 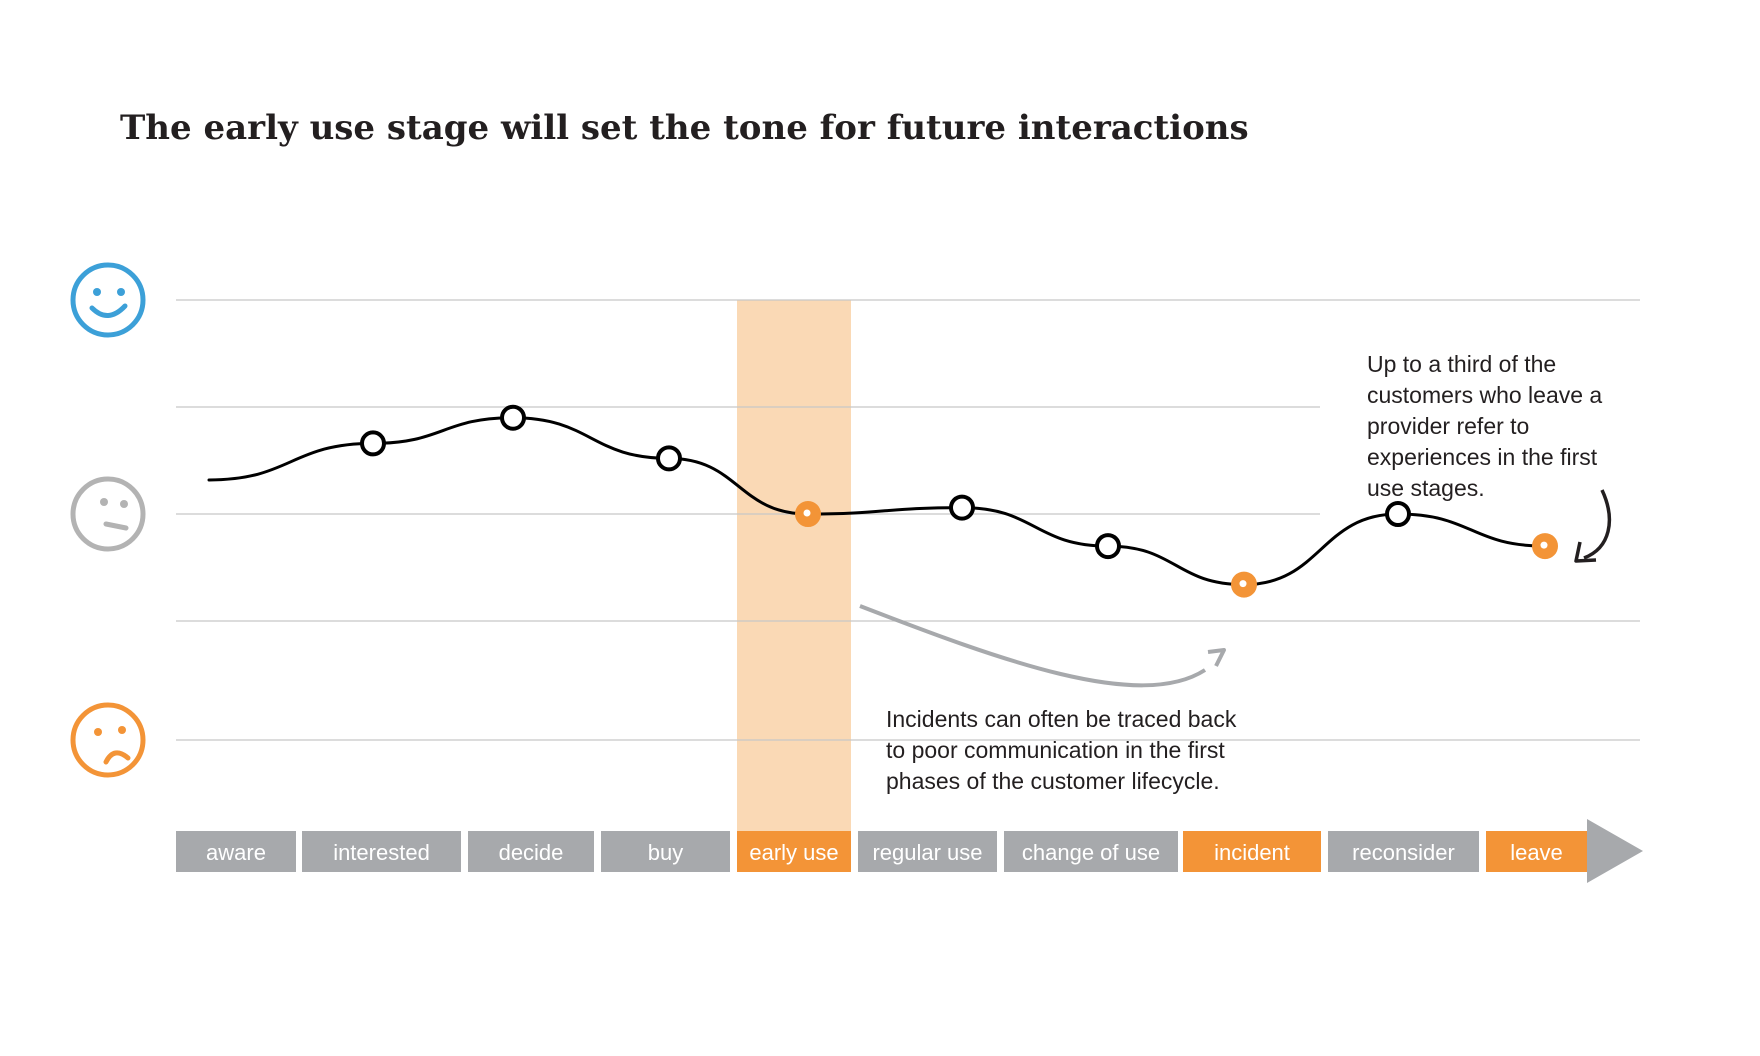 What do you see at coordinates (1448, 426) in the screenshot?
I see `annotation-line: provider refer to` at bounding box center [1448, 426].